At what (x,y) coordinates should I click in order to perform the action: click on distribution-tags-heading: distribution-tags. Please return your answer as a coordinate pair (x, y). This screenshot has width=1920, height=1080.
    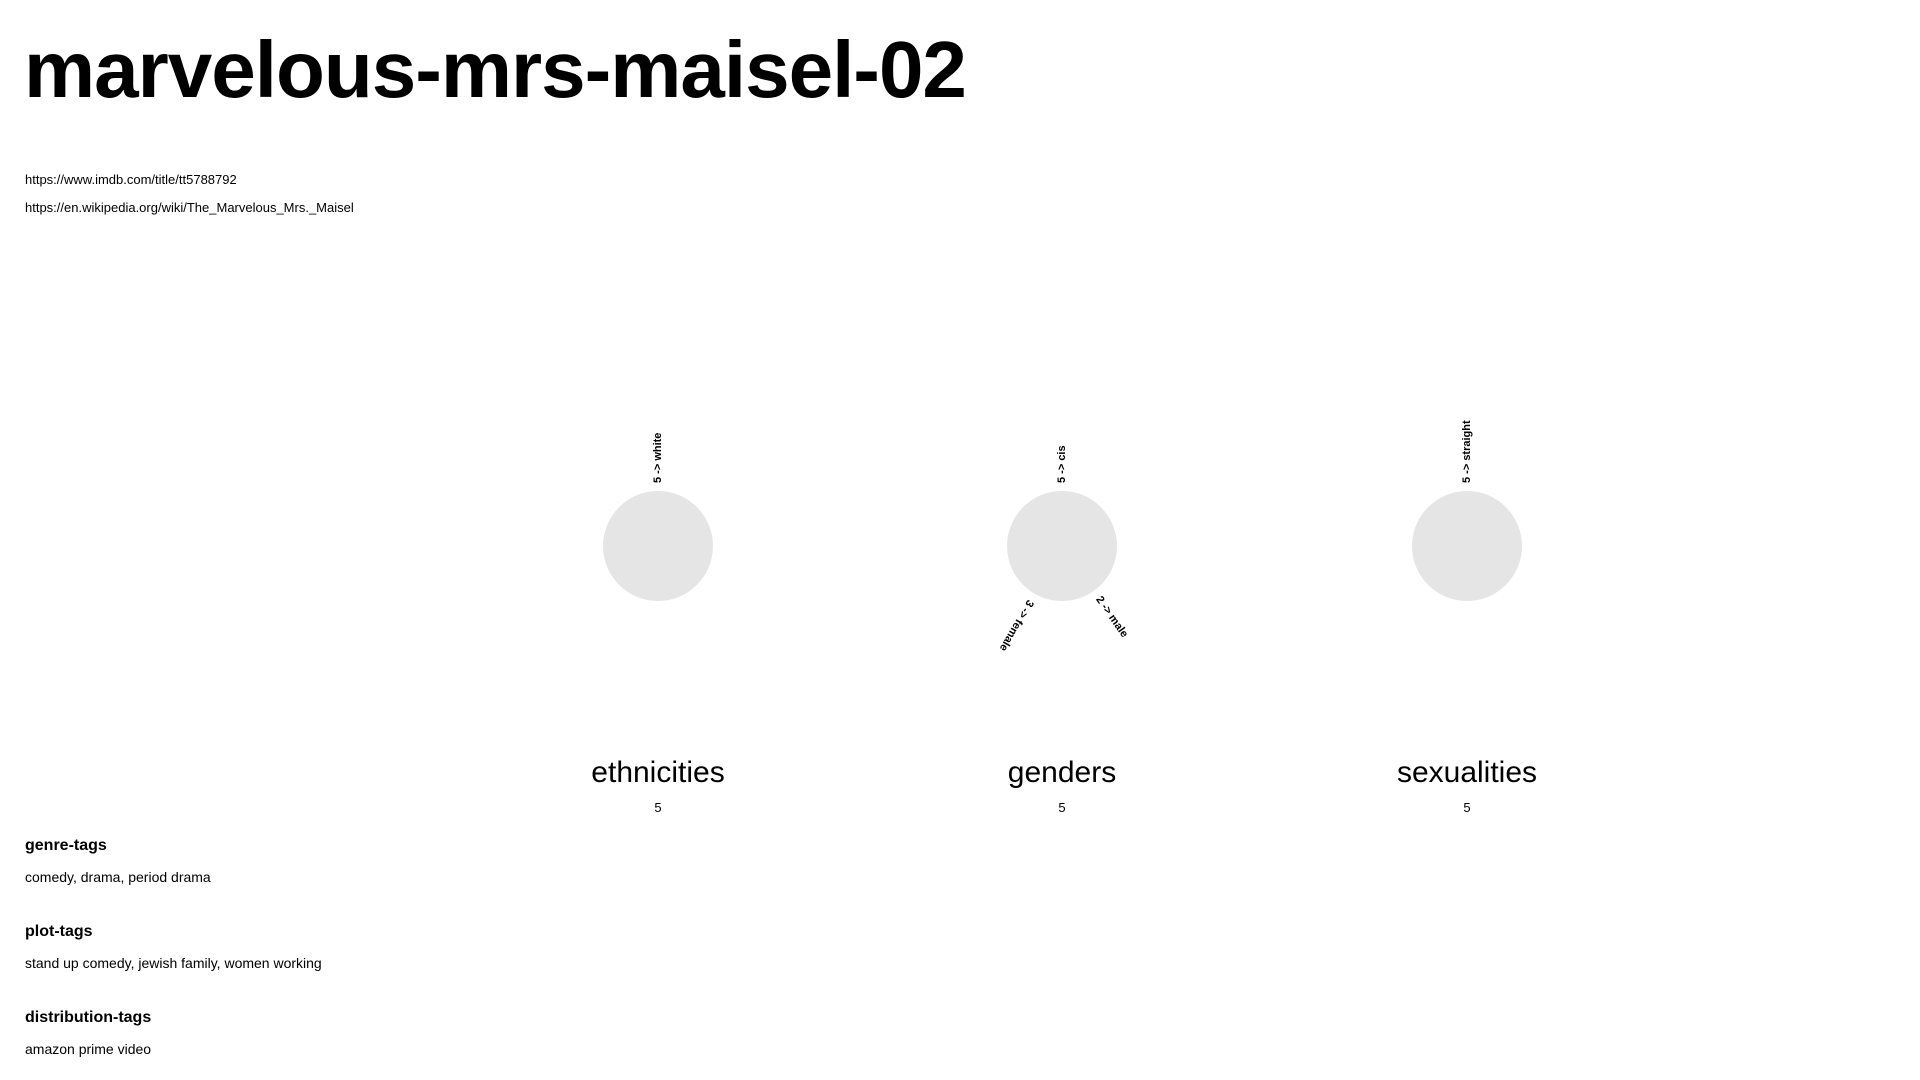
    Looking at the image, I should click on (88, 1017).